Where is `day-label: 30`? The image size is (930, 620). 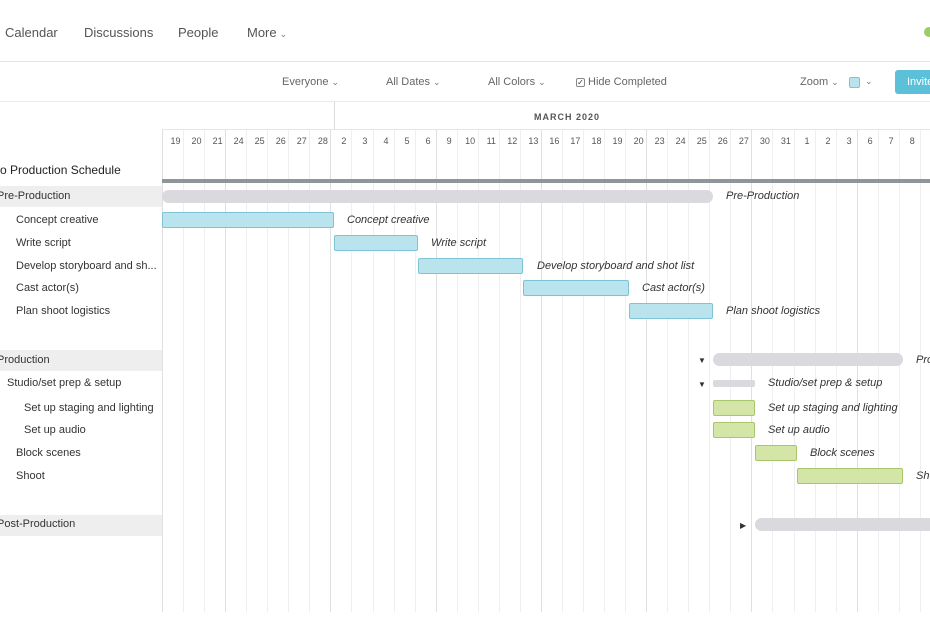
day-label: 30 is located at coordinates (764, 141).